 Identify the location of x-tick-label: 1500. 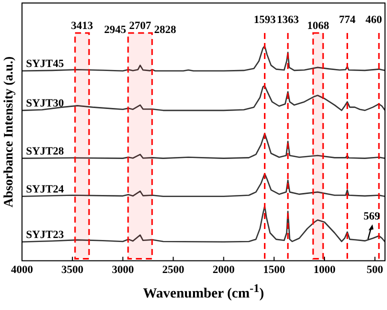
(274, 270).